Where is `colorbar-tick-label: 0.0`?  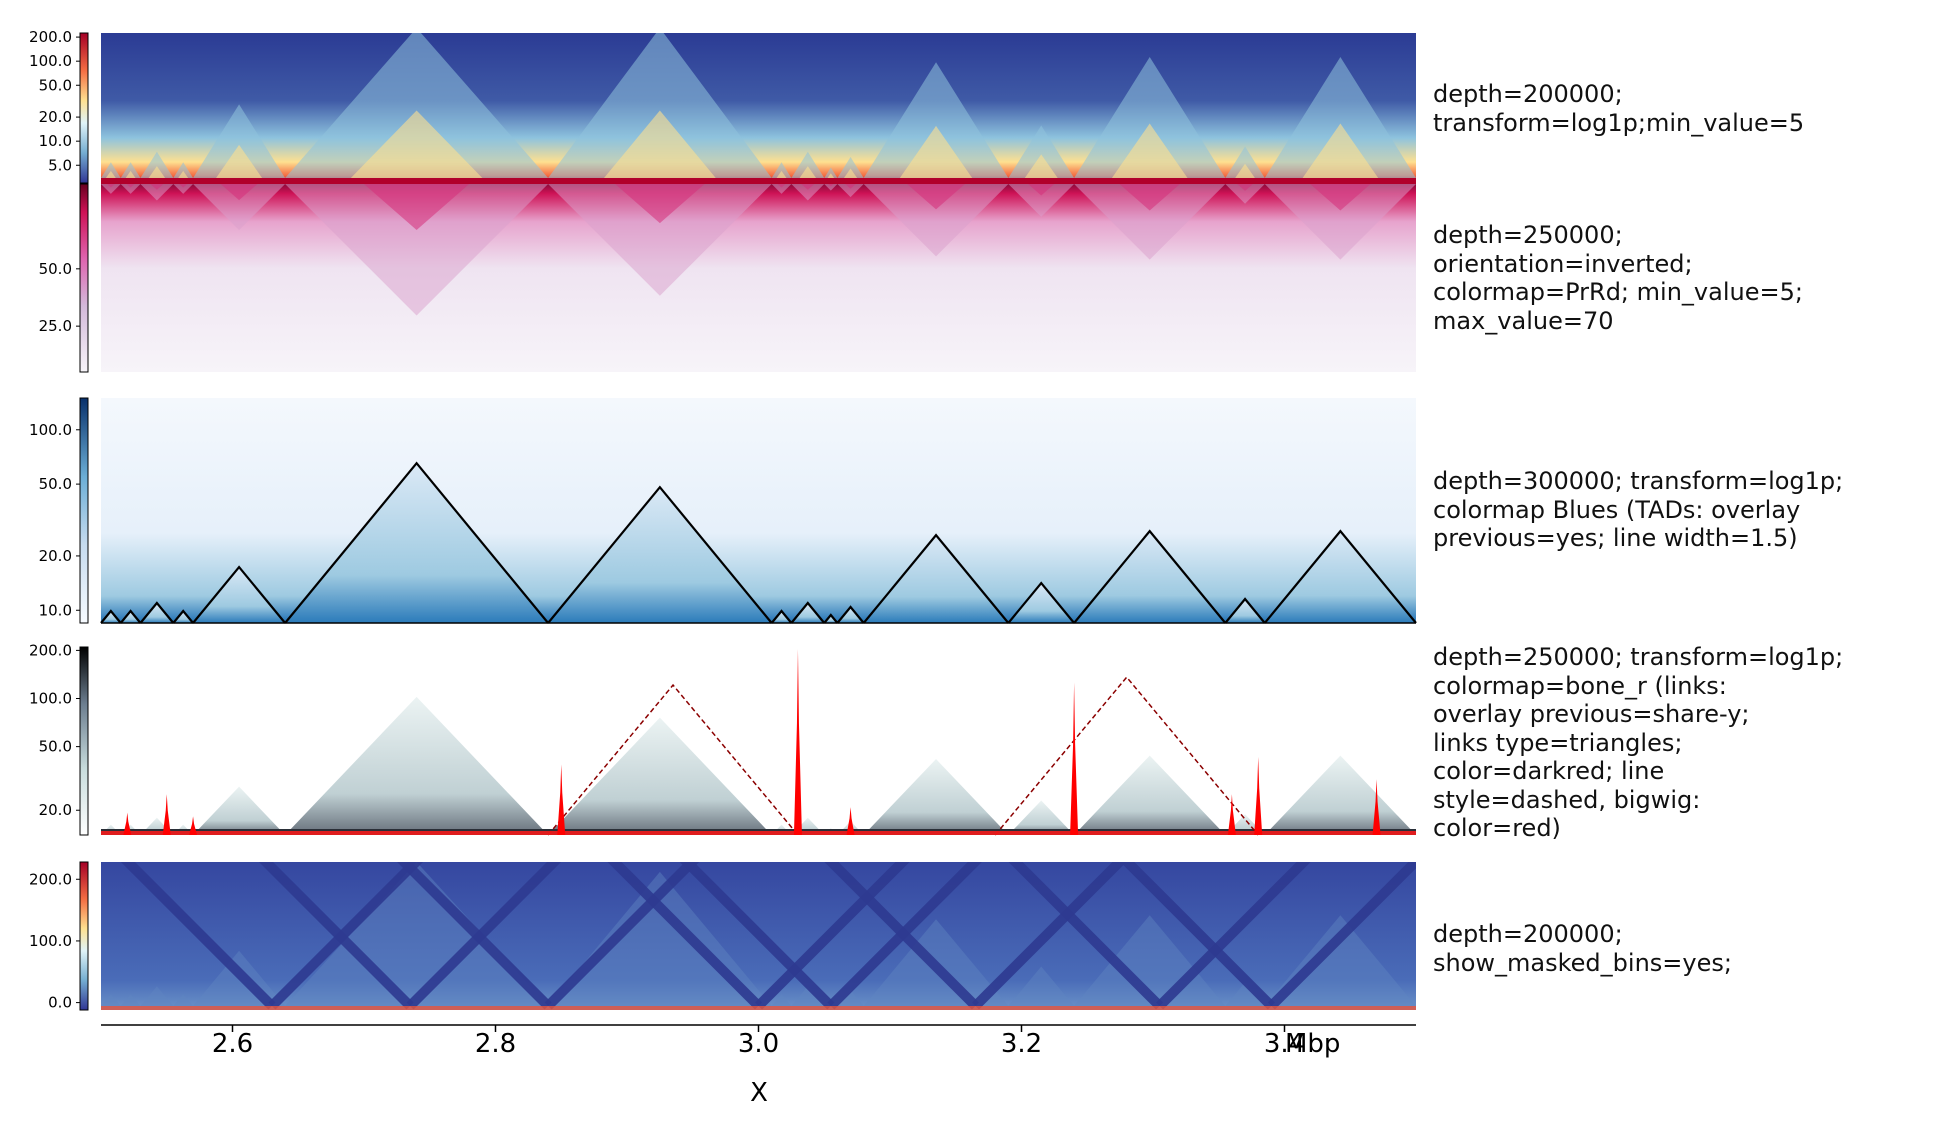 colorbar-tick-label: 0.0 is located at coordinates (60, 1003).